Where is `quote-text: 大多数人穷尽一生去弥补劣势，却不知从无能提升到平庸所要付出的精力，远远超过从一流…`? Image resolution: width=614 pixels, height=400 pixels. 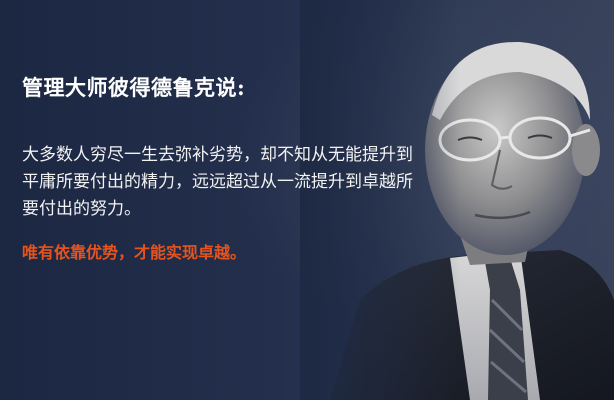 quote-text: 大多数人穷尽一生去弥补劣势，却不知从无能提升到平庸所要付出的精力，远远超过从一流… is located at coordinates (217, 182).